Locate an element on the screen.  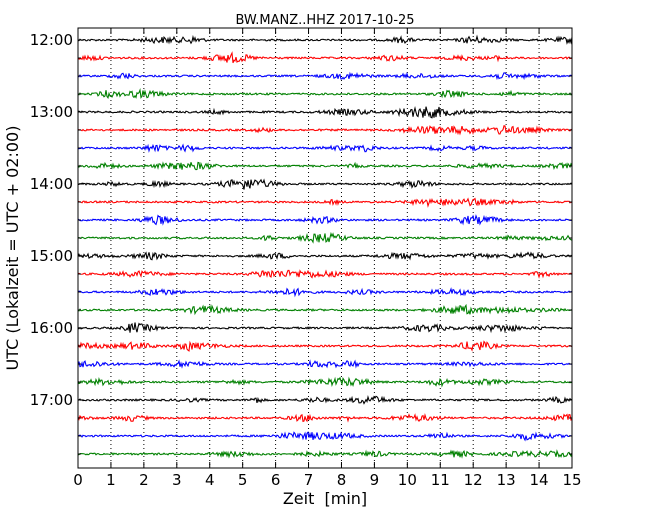
x-axis-label: Zeit [min] is located at coordinates (325, 498).